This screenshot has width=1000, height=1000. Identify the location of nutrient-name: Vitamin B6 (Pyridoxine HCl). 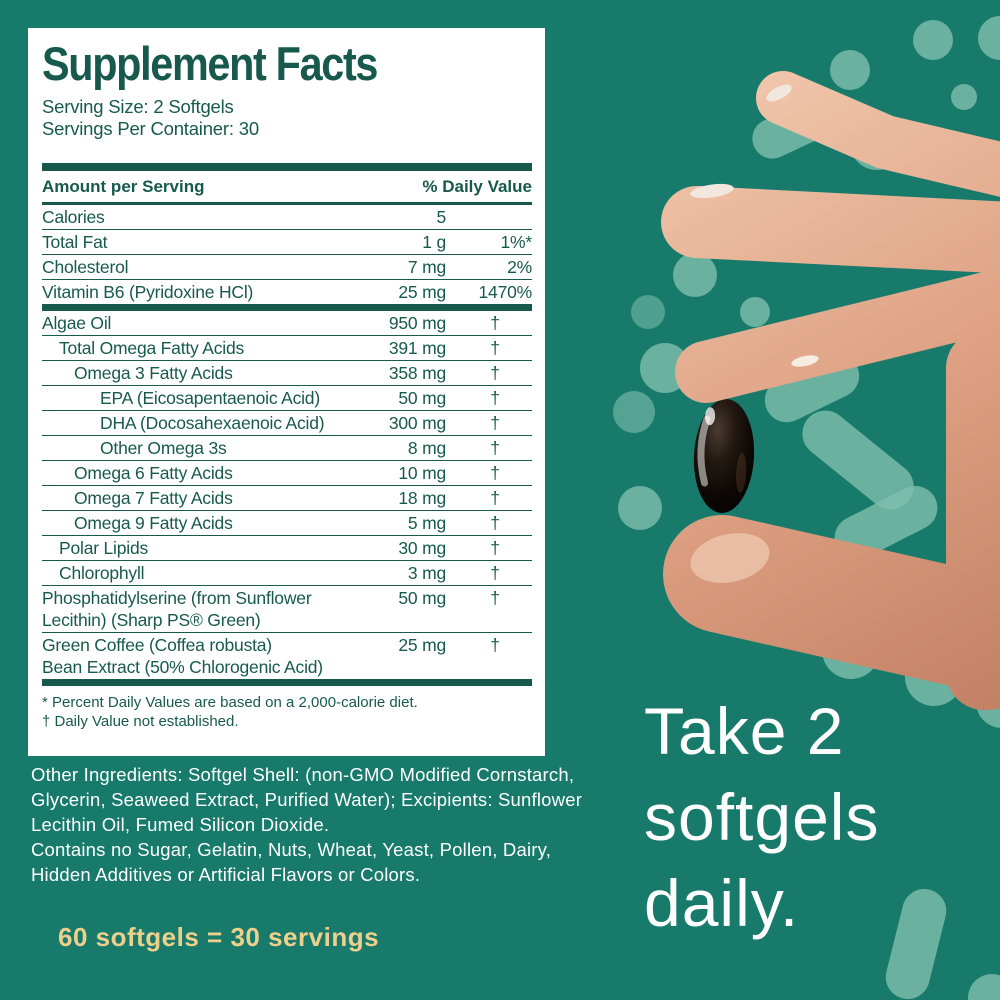
(148, 291).